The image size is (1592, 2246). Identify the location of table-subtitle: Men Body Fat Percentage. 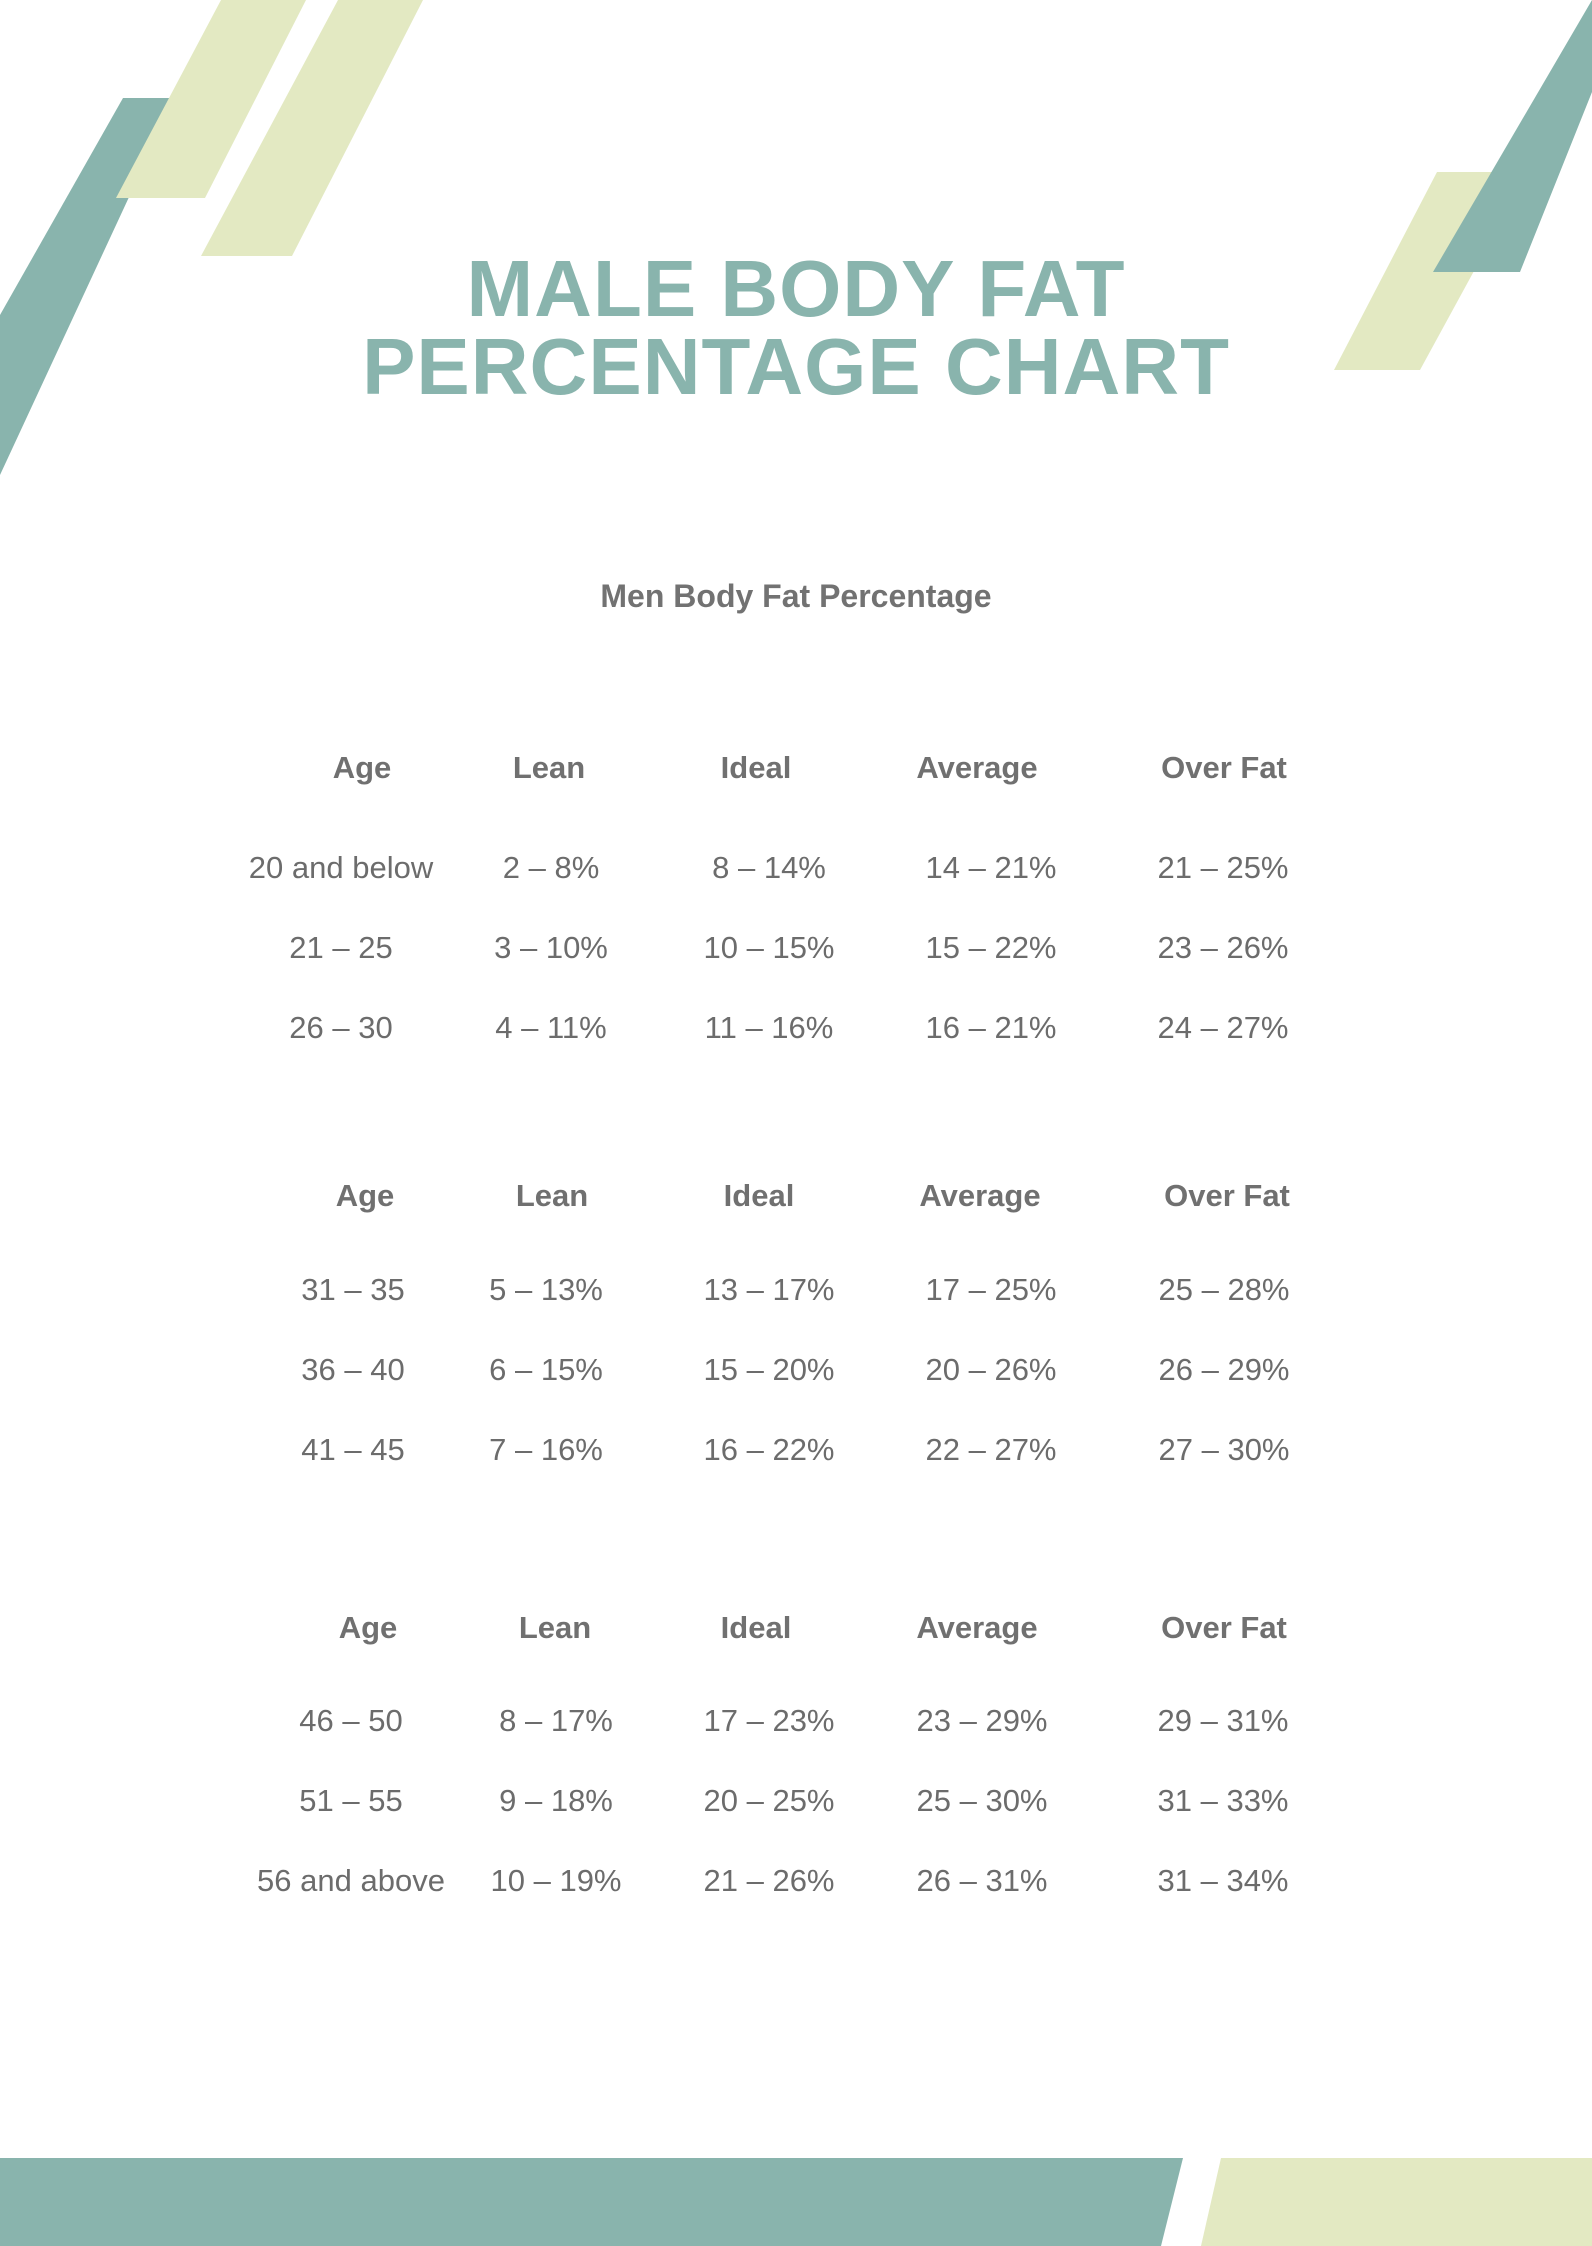
(796, 596).